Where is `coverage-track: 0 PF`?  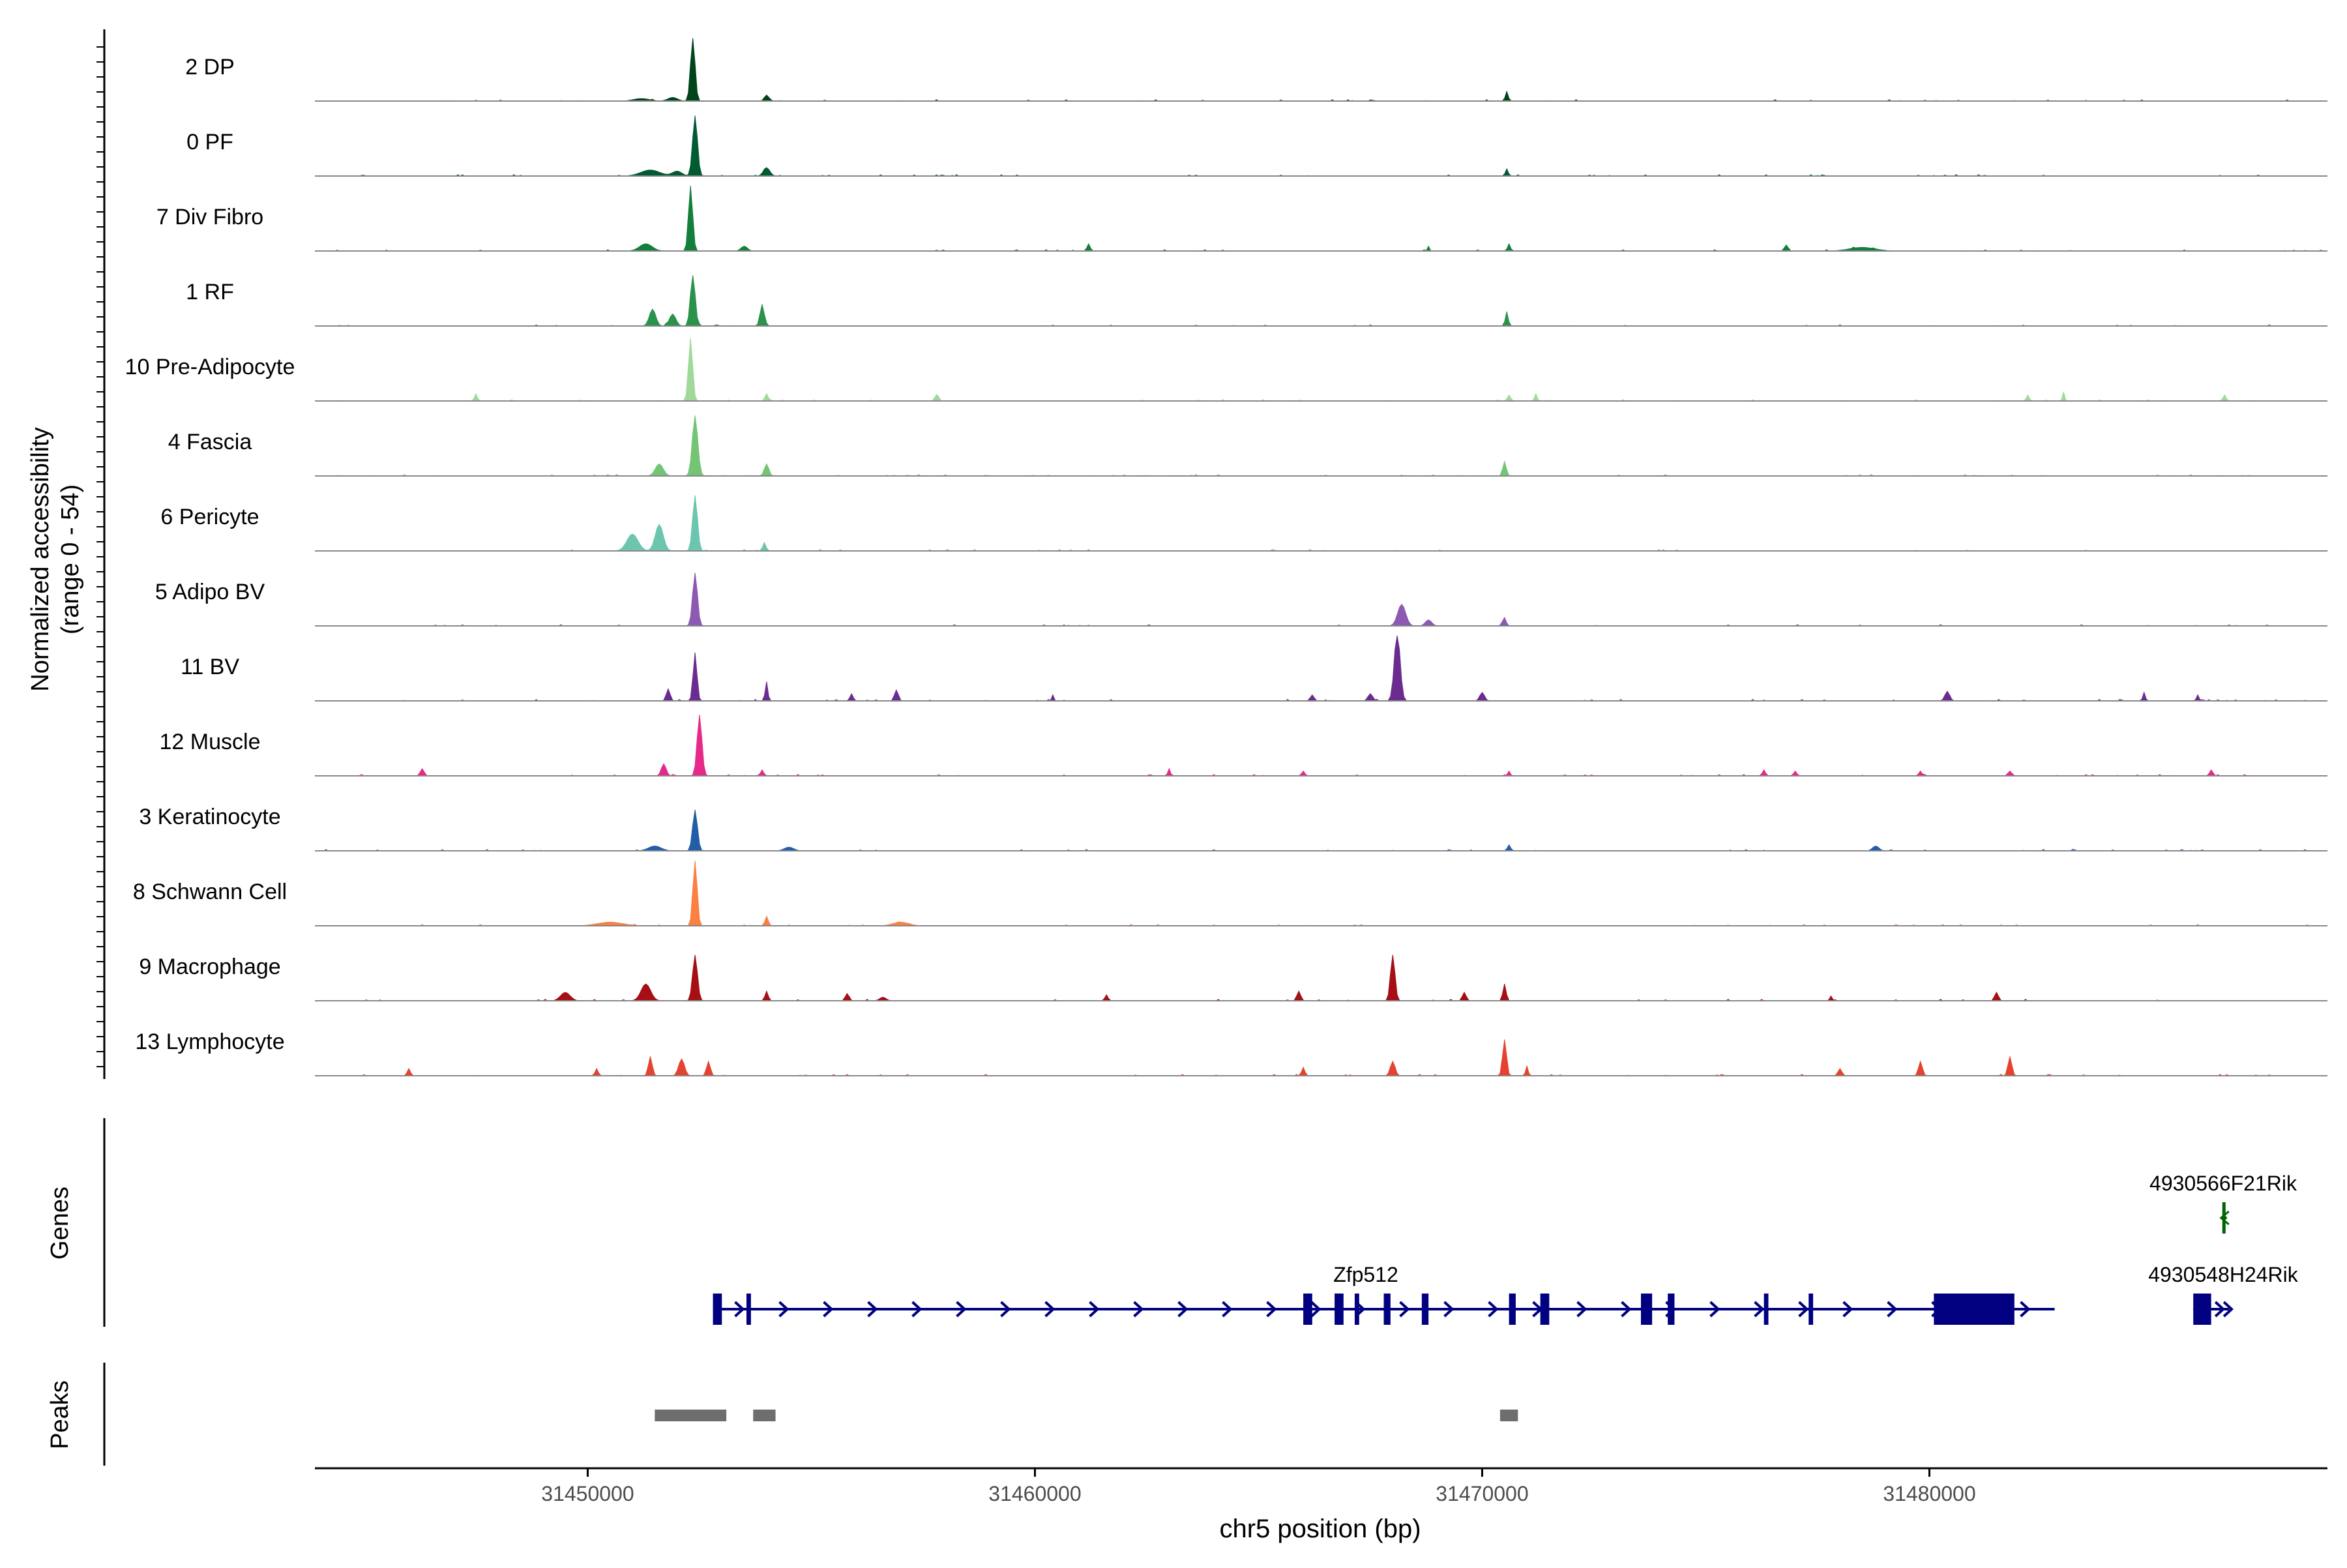 coverage-track: 0 PF is located at coordinates (1256, 146).